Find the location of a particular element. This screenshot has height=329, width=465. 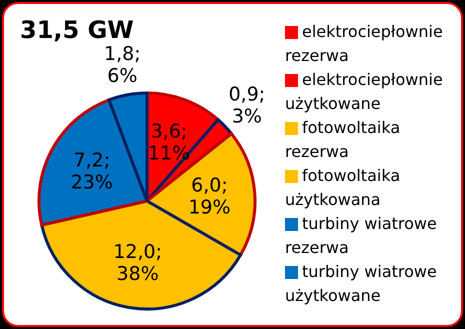

data-label: 1,8; 6% is located at coordinates (122, 64).